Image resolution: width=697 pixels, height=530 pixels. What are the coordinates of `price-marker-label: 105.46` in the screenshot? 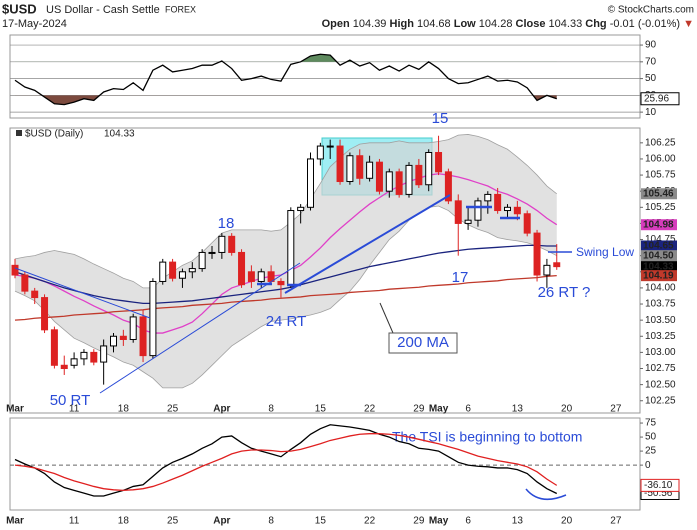 It's located at (658, 193).